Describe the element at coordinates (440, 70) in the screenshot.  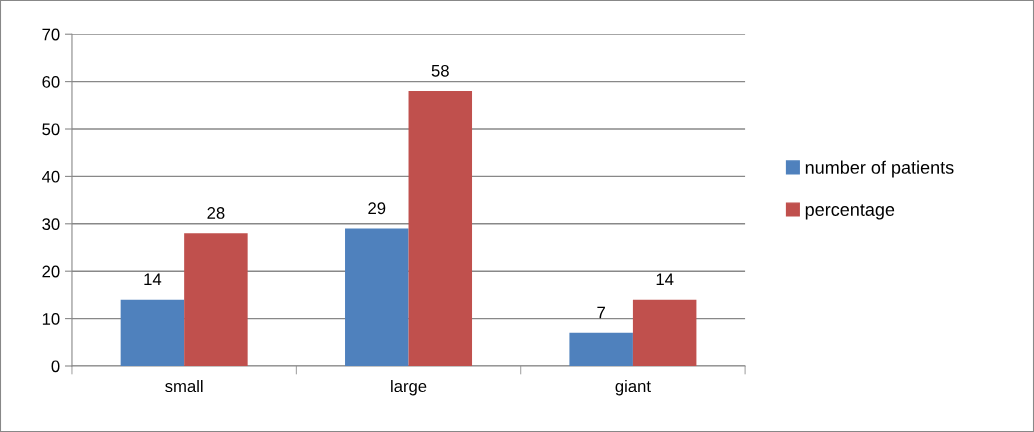
I see `data-label: 58` at that location.